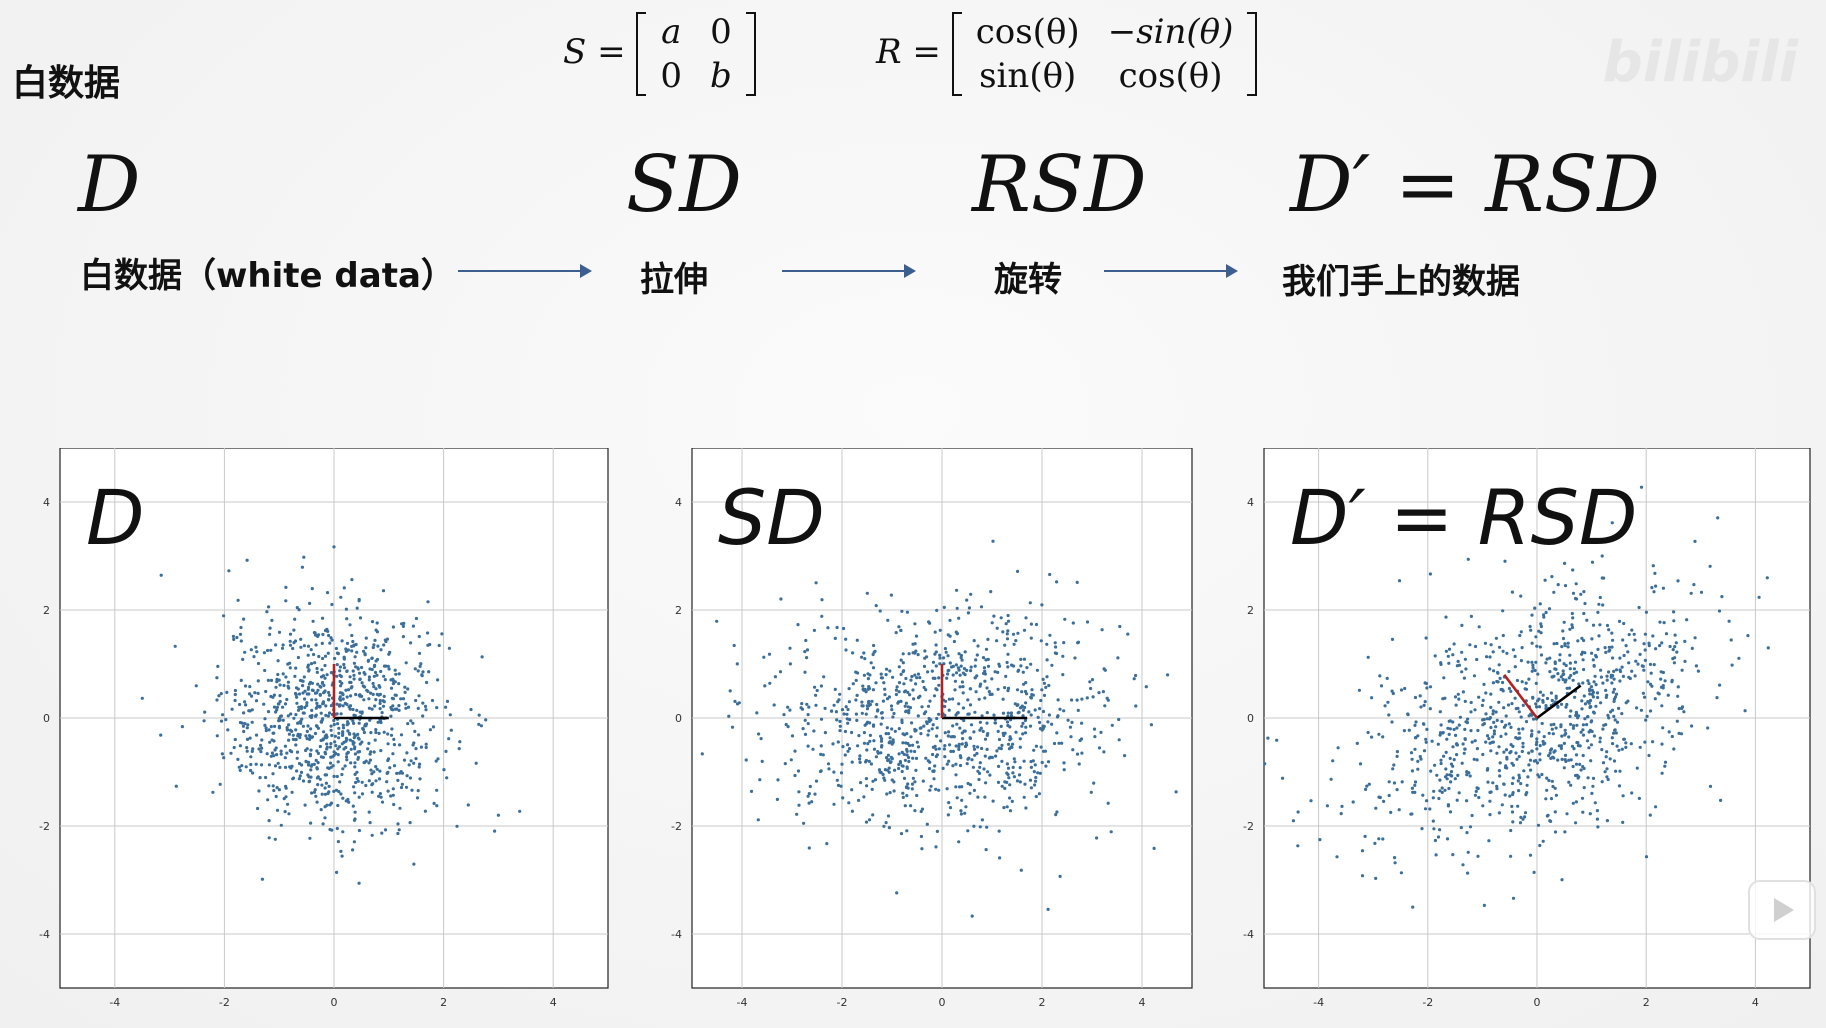 This screenshot has width=1826, height=1028. Describe the element at coordinates (1318, 1002) in the screenshot. I see `x-tick-label: -4` at that location.